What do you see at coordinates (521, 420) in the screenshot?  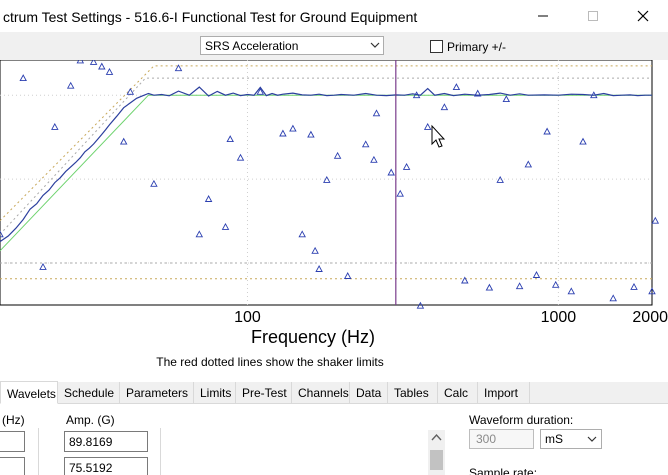 I see `waveform-duration-label: Waveform duration:` at bounding box center [521, 420].